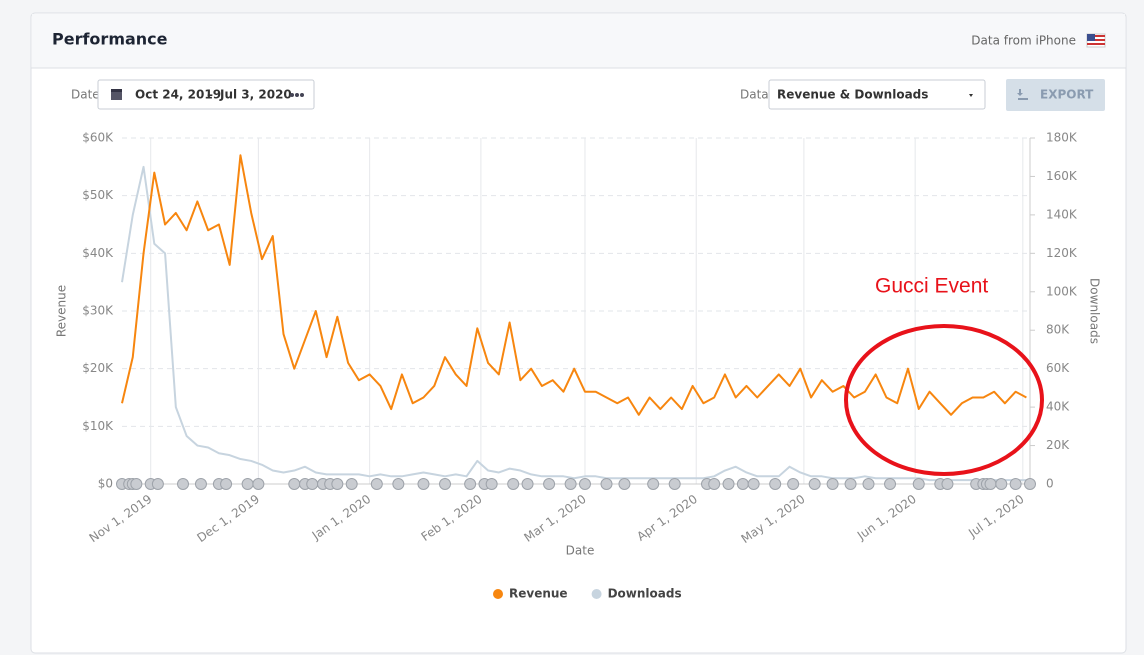 This screenshot has height=655, width=1144. What do you see at coordinates (1050, 484) in the screenshot?
I see `y2-tick-label: 0` at bounding box center [1050, 484].